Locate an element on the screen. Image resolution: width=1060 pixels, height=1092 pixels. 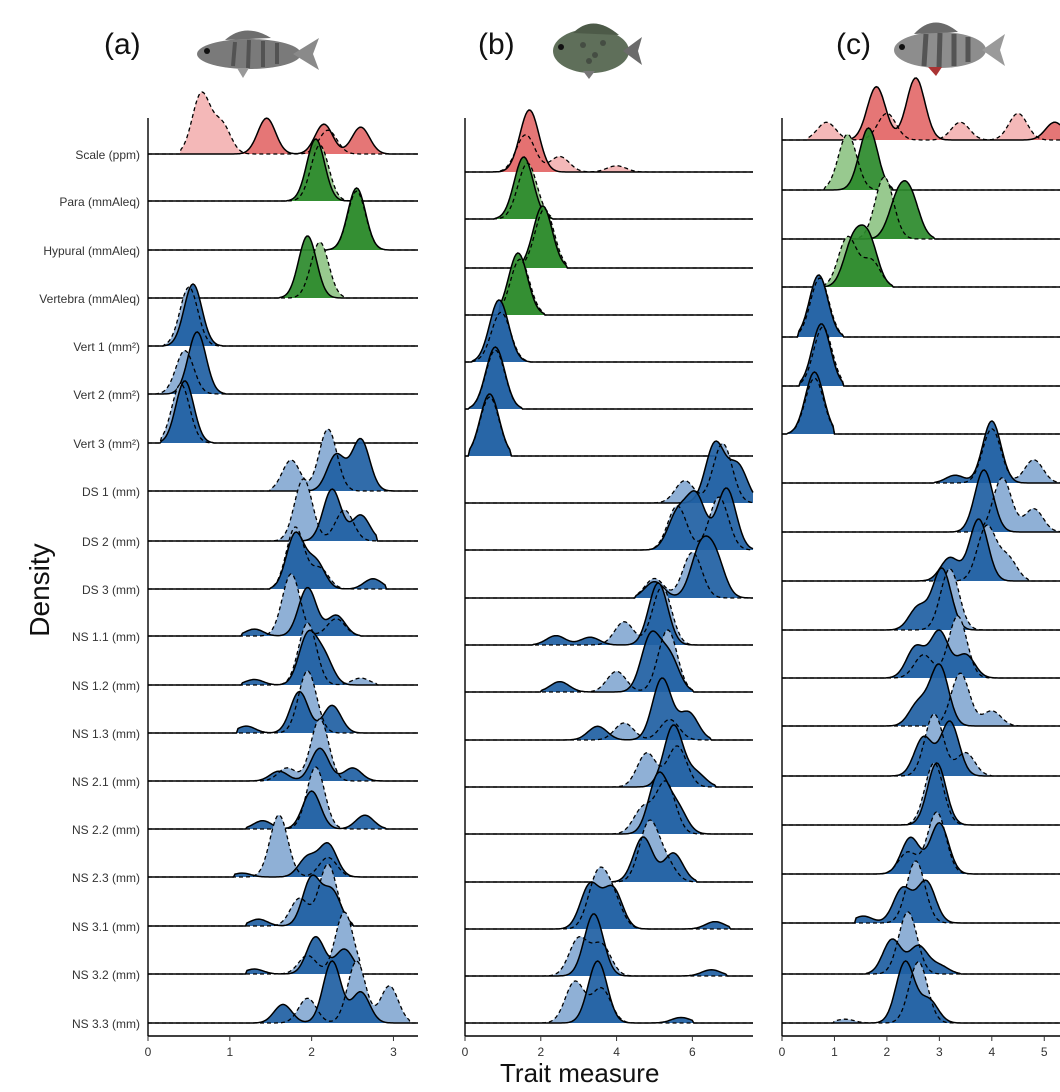
perch-fish-icon is located at coordinates (949, 49).